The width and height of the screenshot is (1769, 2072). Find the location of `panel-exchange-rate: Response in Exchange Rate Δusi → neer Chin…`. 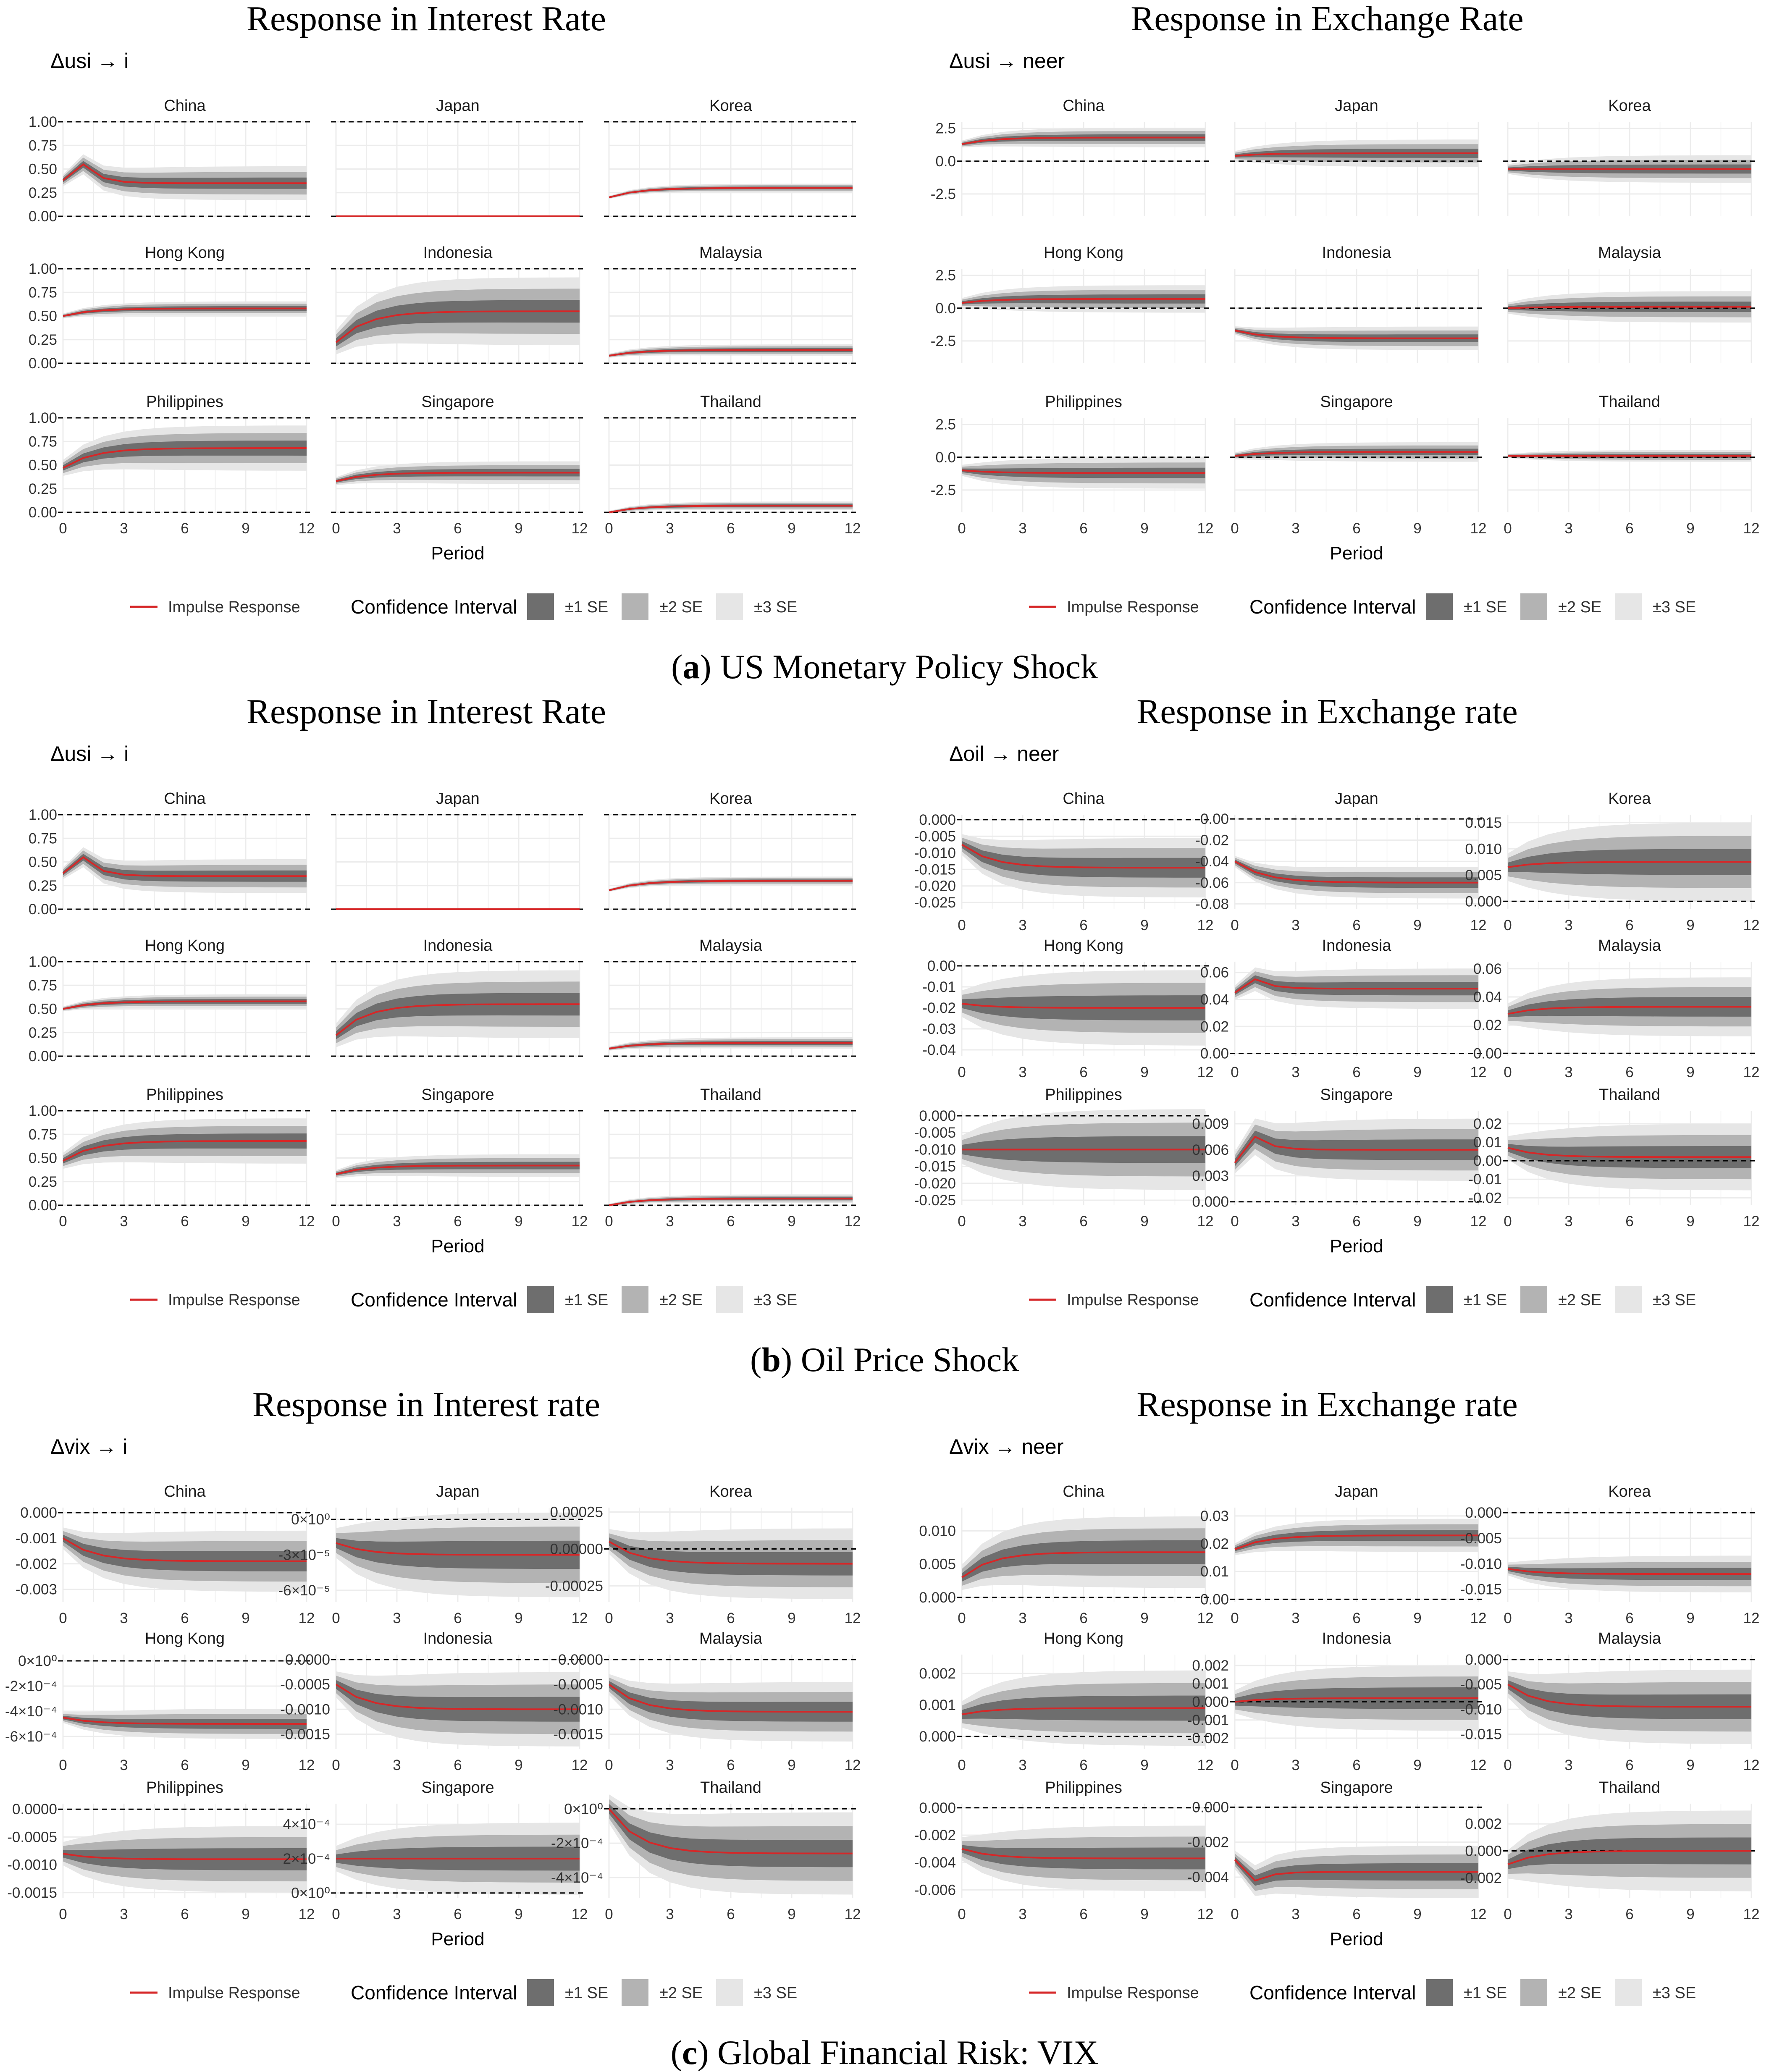

panel-exchange-rate: Response in Exchange Rate Δusi → neer Chin… is located at coordinates (1345, 310).